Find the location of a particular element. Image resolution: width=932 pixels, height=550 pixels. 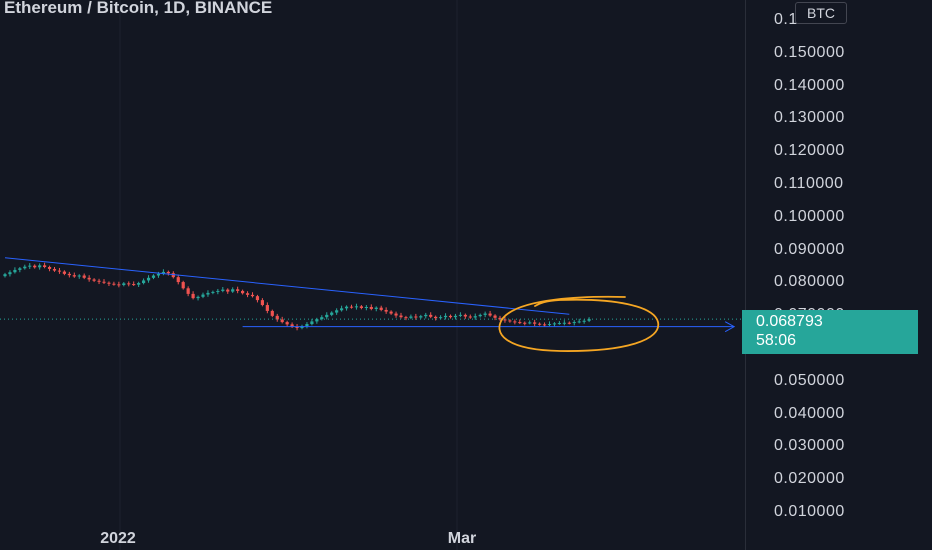

y-tick-label: 0.100000 is located at coordinates (809, 216).